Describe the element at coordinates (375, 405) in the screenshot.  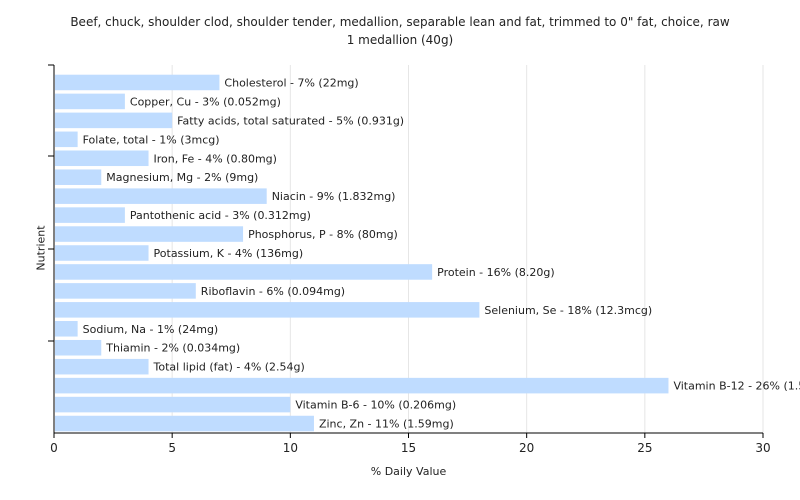
I see `bar-label-17: Vitamin B-6 - 10% (0.206mg)` at that location.